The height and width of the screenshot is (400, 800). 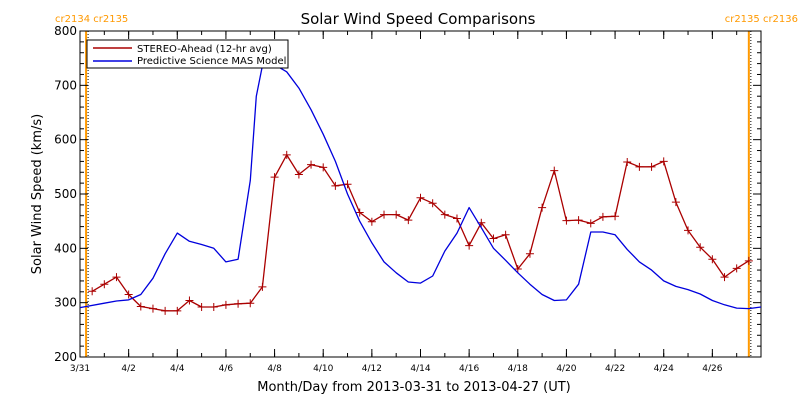 I want to click on x-tick-label: 4/24, so click(x=664, y=369).